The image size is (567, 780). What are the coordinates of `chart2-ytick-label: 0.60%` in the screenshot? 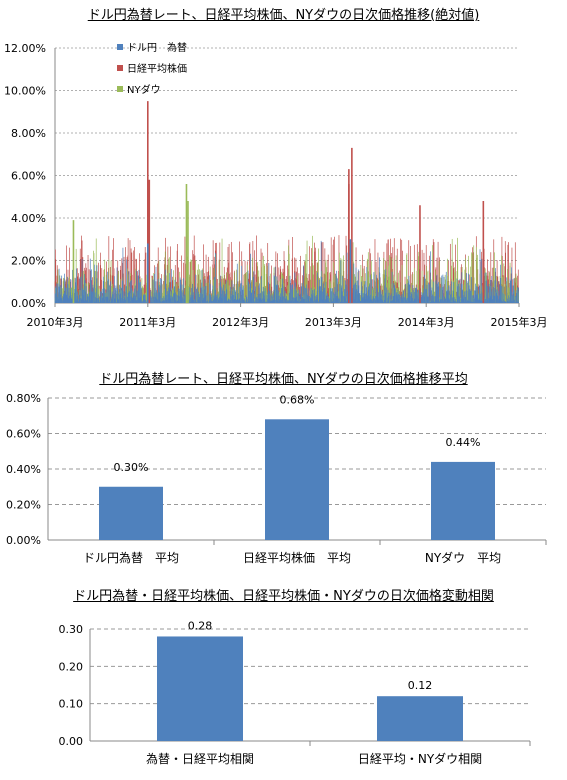 It's located at (23, 434).